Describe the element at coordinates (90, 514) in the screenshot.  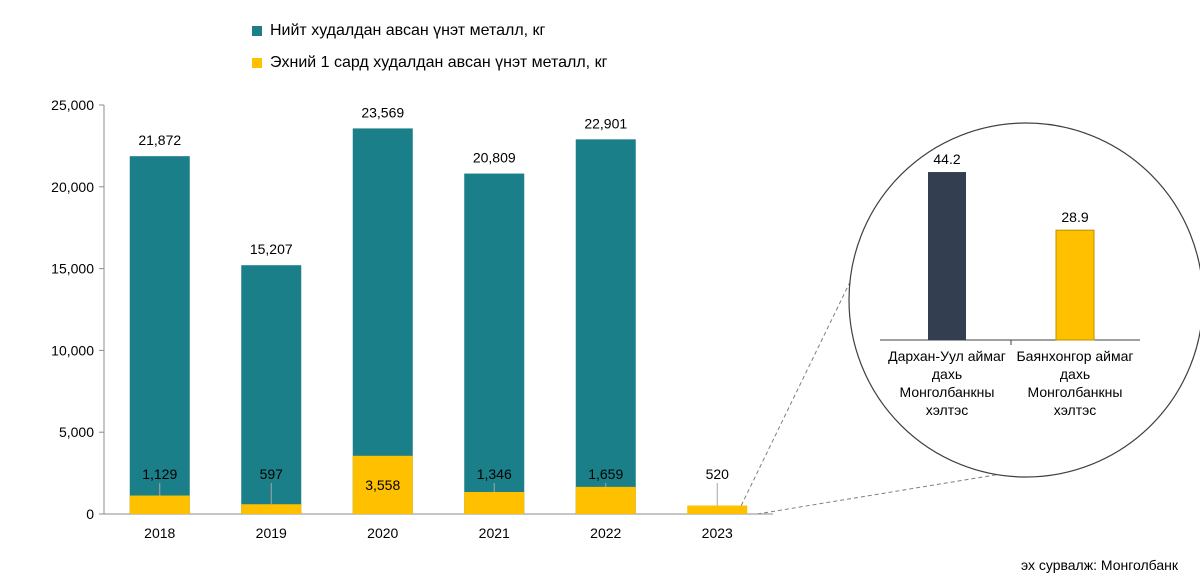
I see `y-tick-label: 0` at that location.